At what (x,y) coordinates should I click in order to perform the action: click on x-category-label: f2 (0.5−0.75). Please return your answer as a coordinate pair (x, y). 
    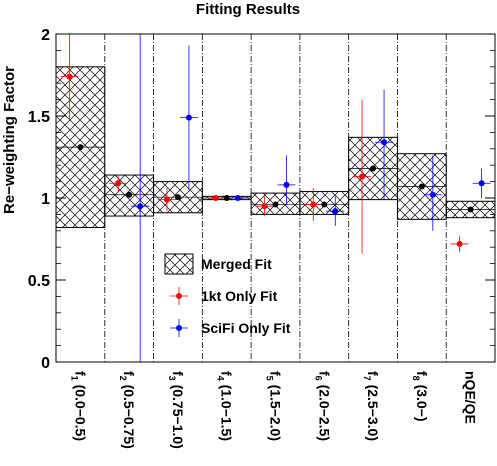
    Looking at the image, I should click on (127, 410).